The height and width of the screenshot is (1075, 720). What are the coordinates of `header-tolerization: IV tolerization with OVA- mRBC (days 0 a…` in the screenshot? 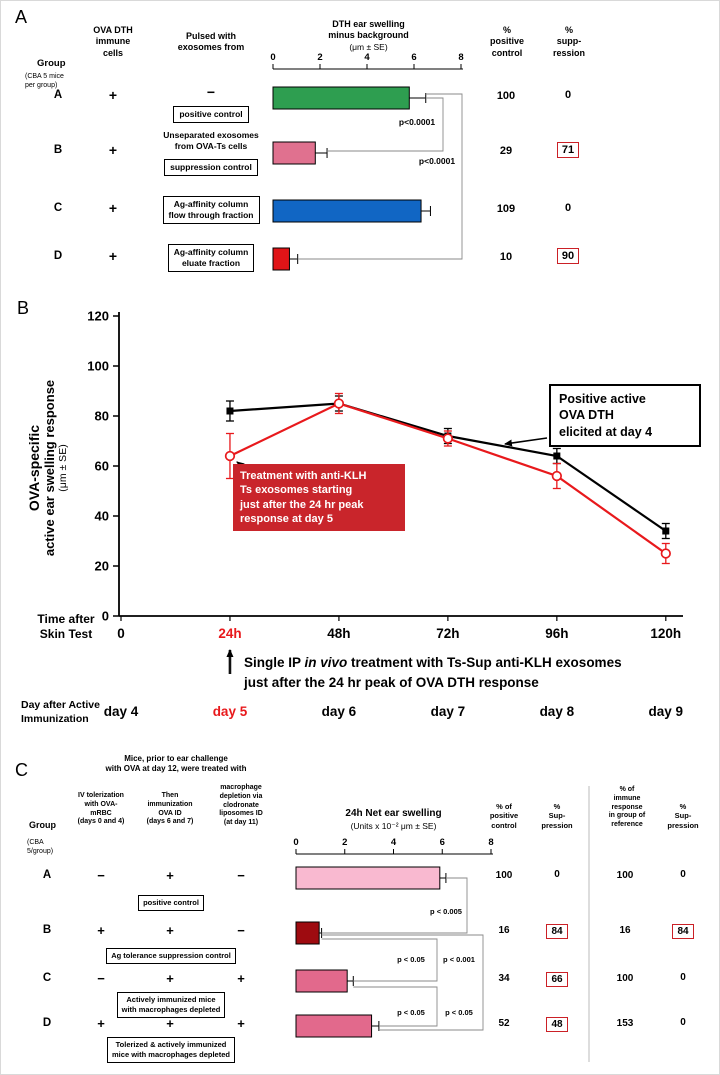 It's located at (101, 809).